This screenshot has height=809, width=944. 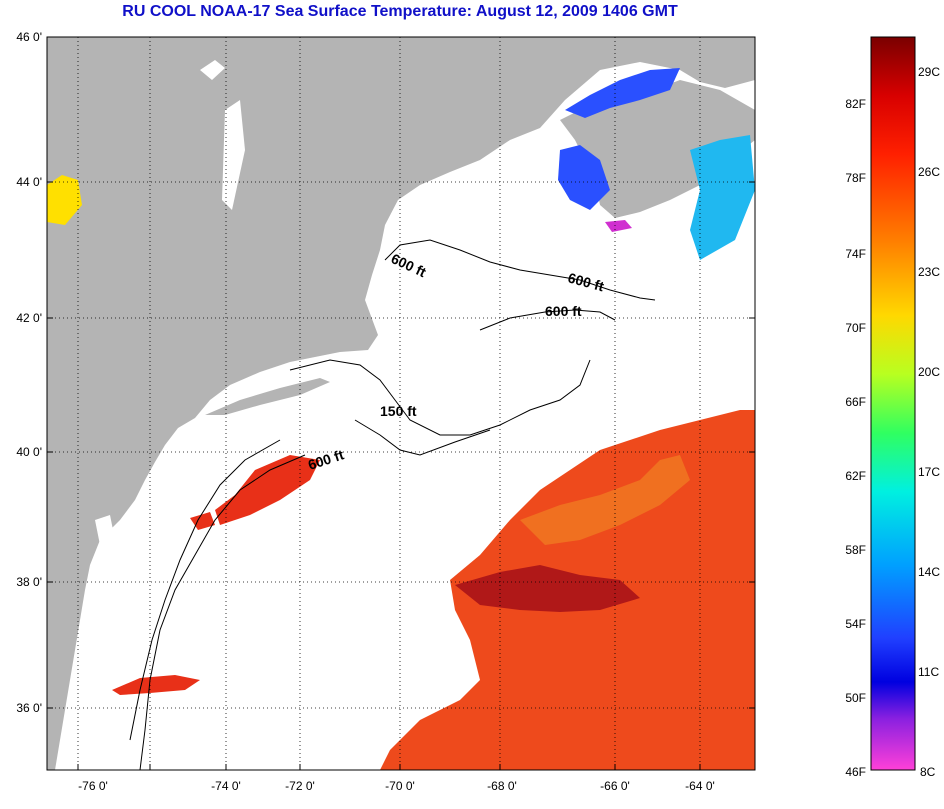 What do you see at coordinates (928, 672) in the screenshot?
I see `colorbar-c-label: 11C` at bounding box center [928, 672].